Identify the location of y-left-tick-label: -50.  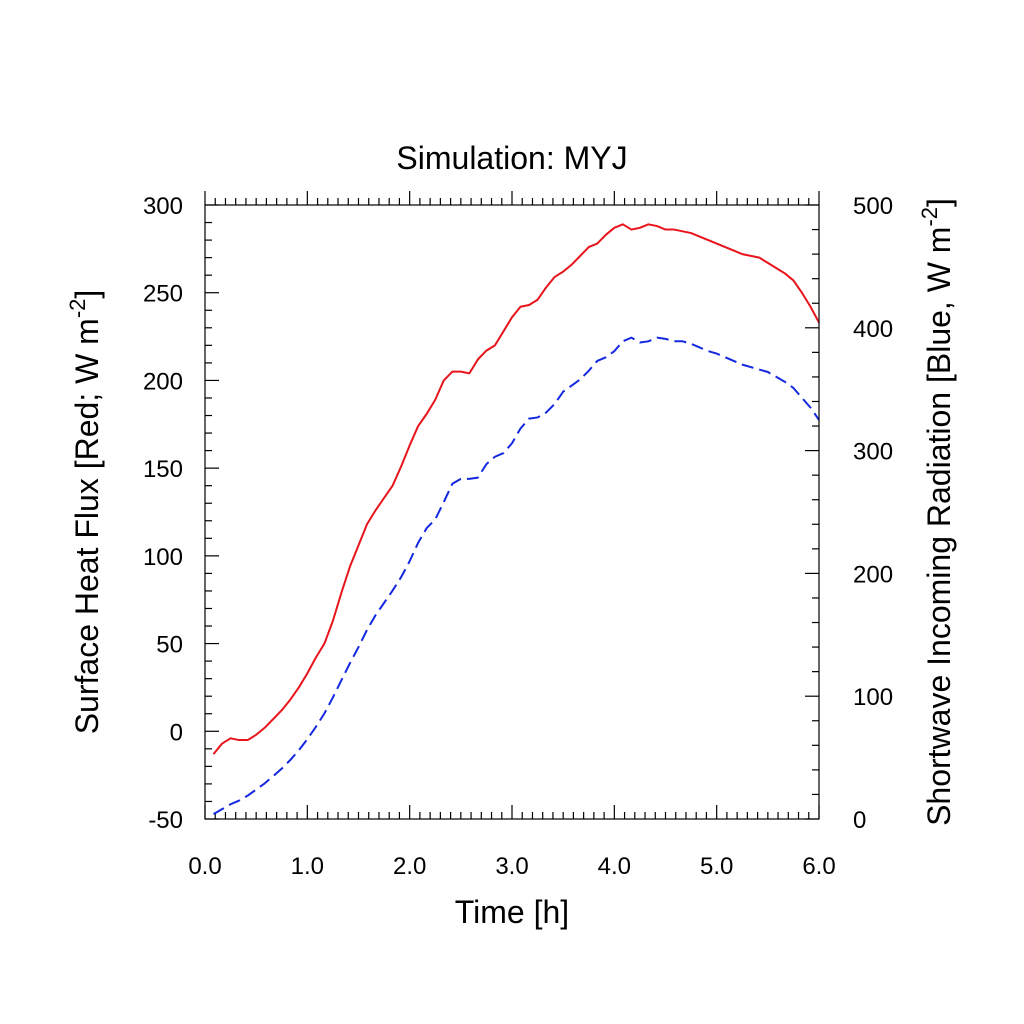
(165, 820).